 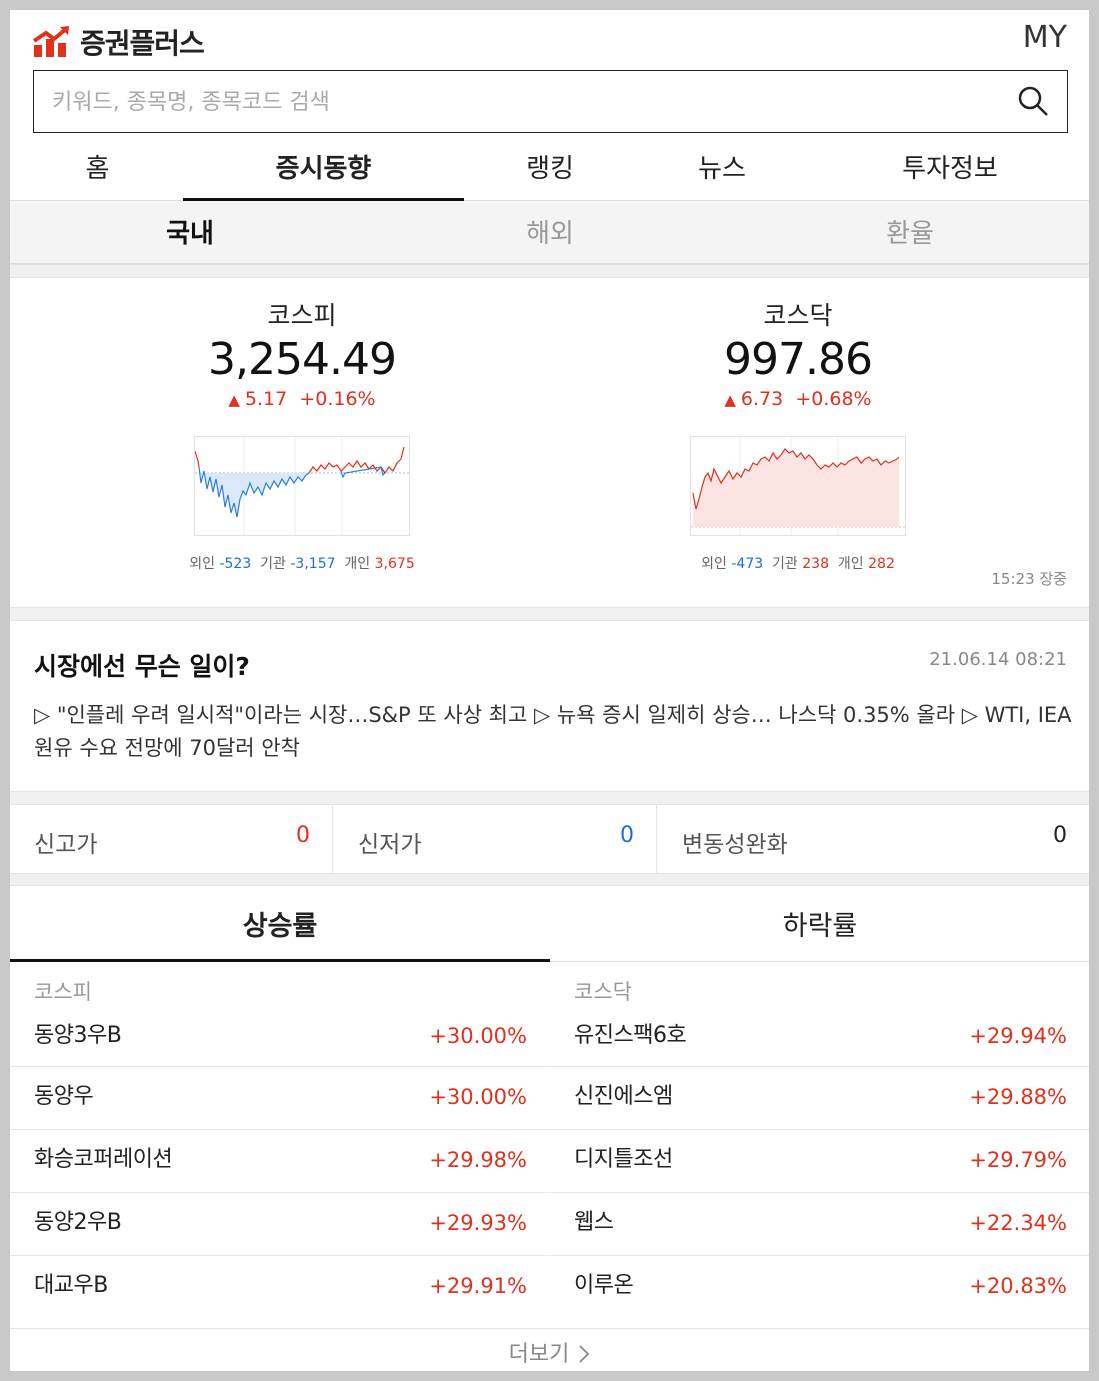 What do you see at coordinates (623, 1159) in the screenshot?
I see `stock-name: 디지틀조선` at bounding box center [623, 1159].